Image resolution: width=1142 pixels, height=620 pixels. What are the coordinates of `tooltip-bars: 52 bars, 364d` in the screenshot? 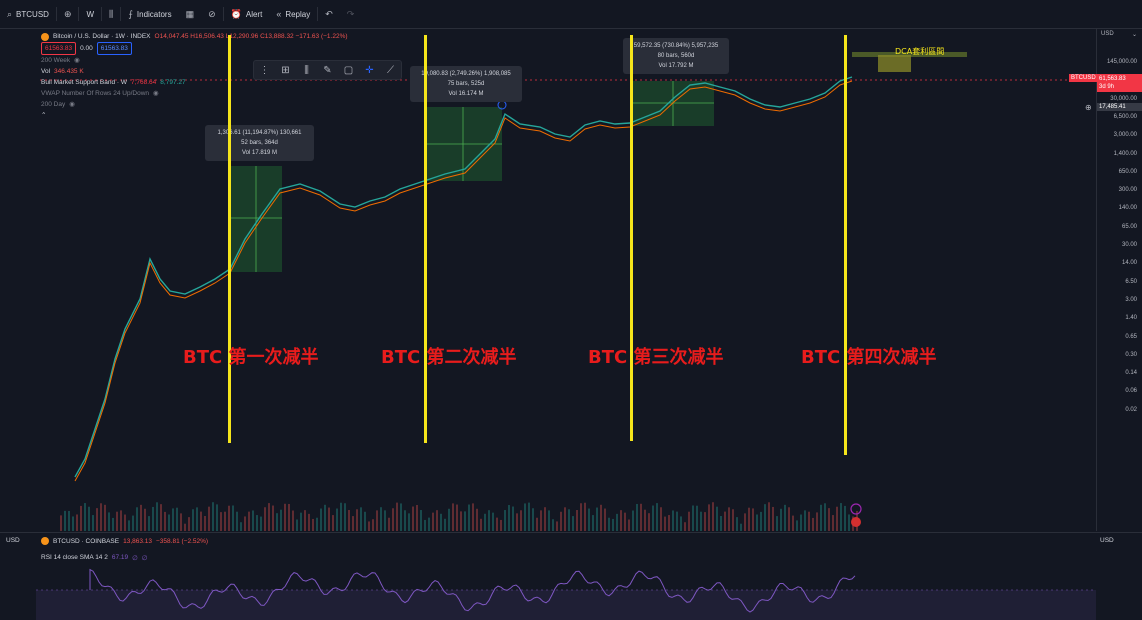 It's located at (259, 143).